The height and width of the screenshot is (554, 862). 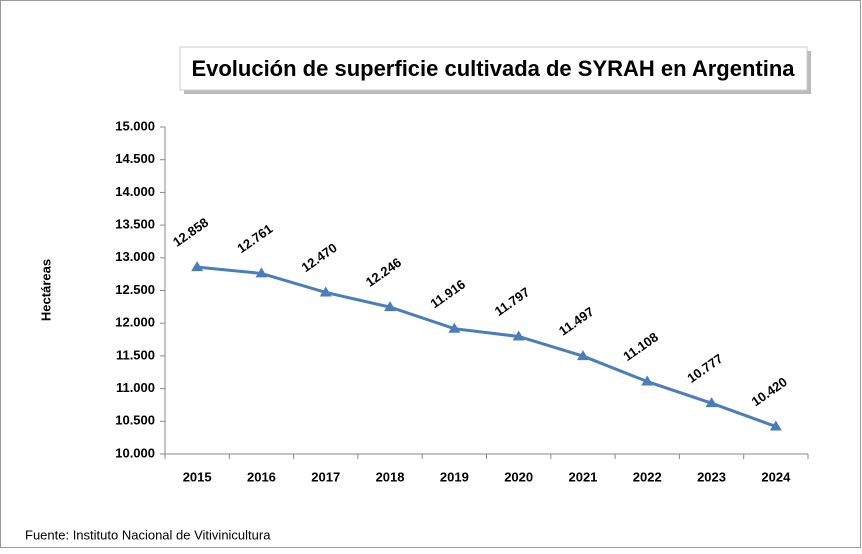 I want to click on x-tick-label: 2021, so click(x=582, y=476).